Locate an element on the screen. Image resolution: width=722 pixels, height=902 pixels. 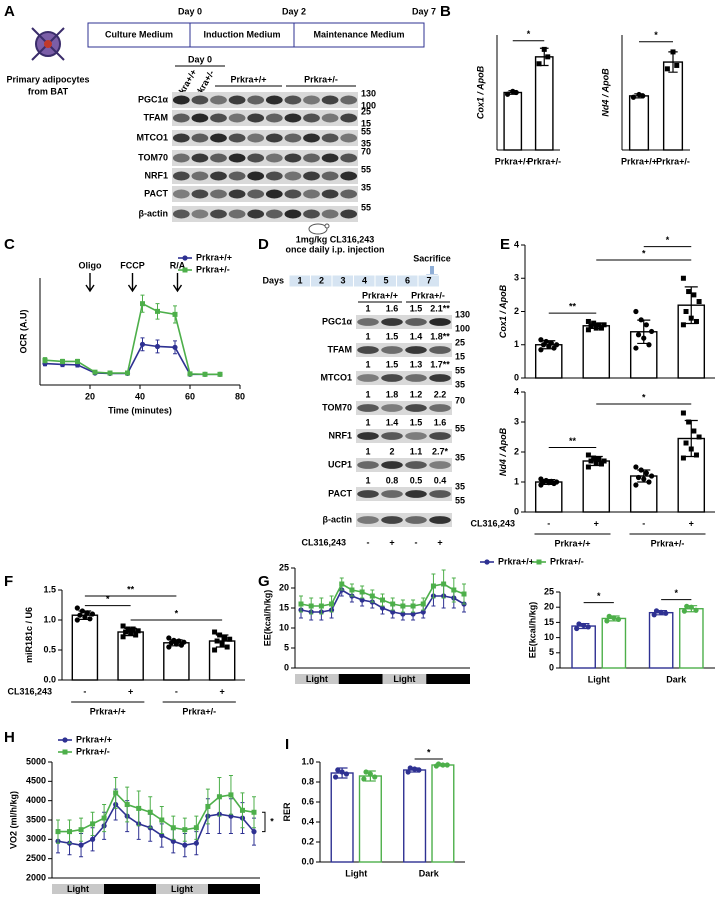
y-tick-label: 5 is located at coordinates (551, 652).